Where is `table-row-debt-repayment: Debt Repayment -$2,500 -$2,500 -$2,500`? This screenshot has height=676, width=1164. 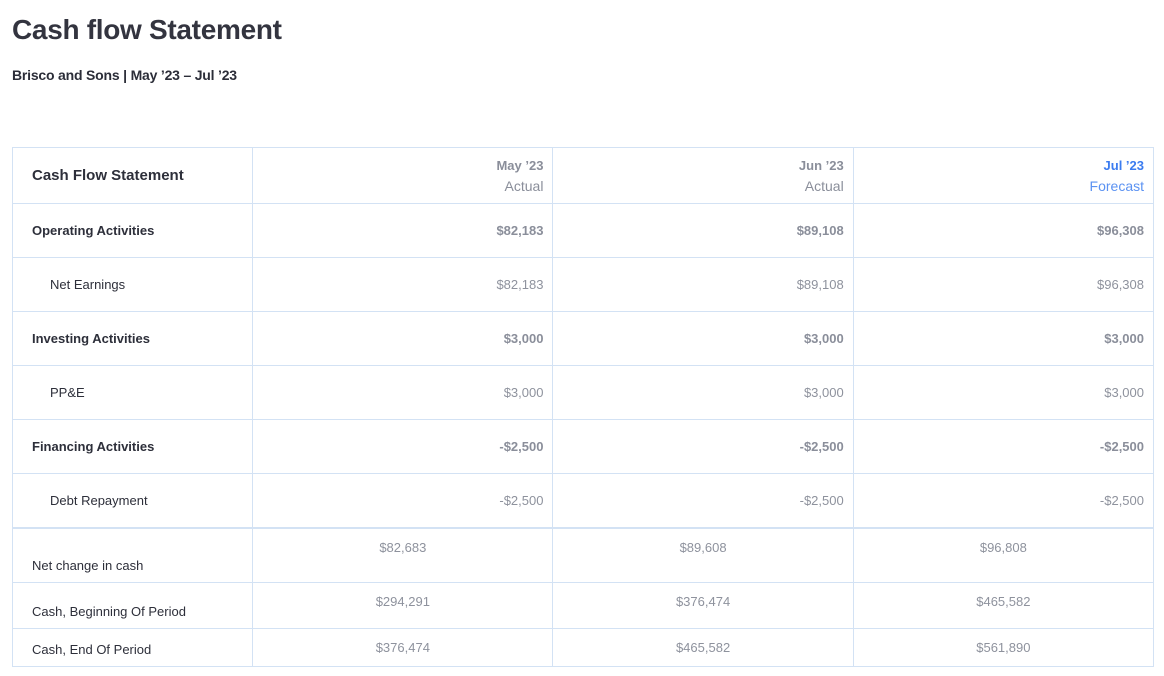
table-row-debt-repayment: Debt Repayment -$2,500 -$2,500 -$2,500 is located at coordinates (583, 500).